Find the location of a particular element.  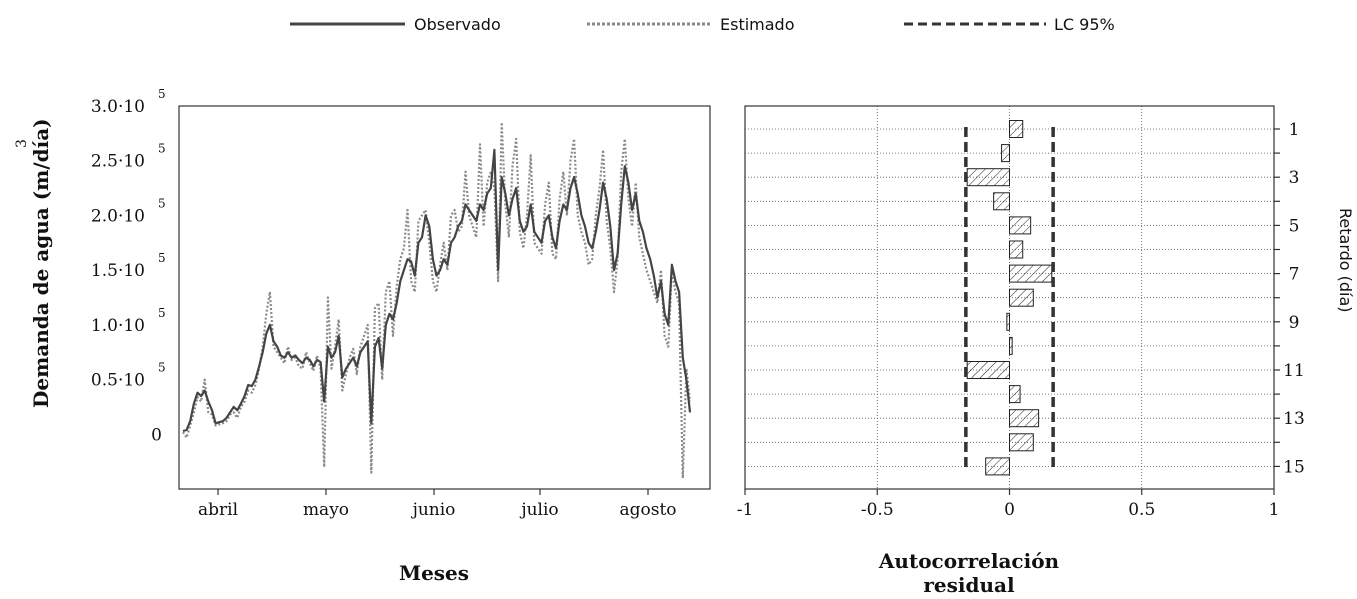

left-y-tick-label: 0.5·10 is located at coordinates (118, 381).